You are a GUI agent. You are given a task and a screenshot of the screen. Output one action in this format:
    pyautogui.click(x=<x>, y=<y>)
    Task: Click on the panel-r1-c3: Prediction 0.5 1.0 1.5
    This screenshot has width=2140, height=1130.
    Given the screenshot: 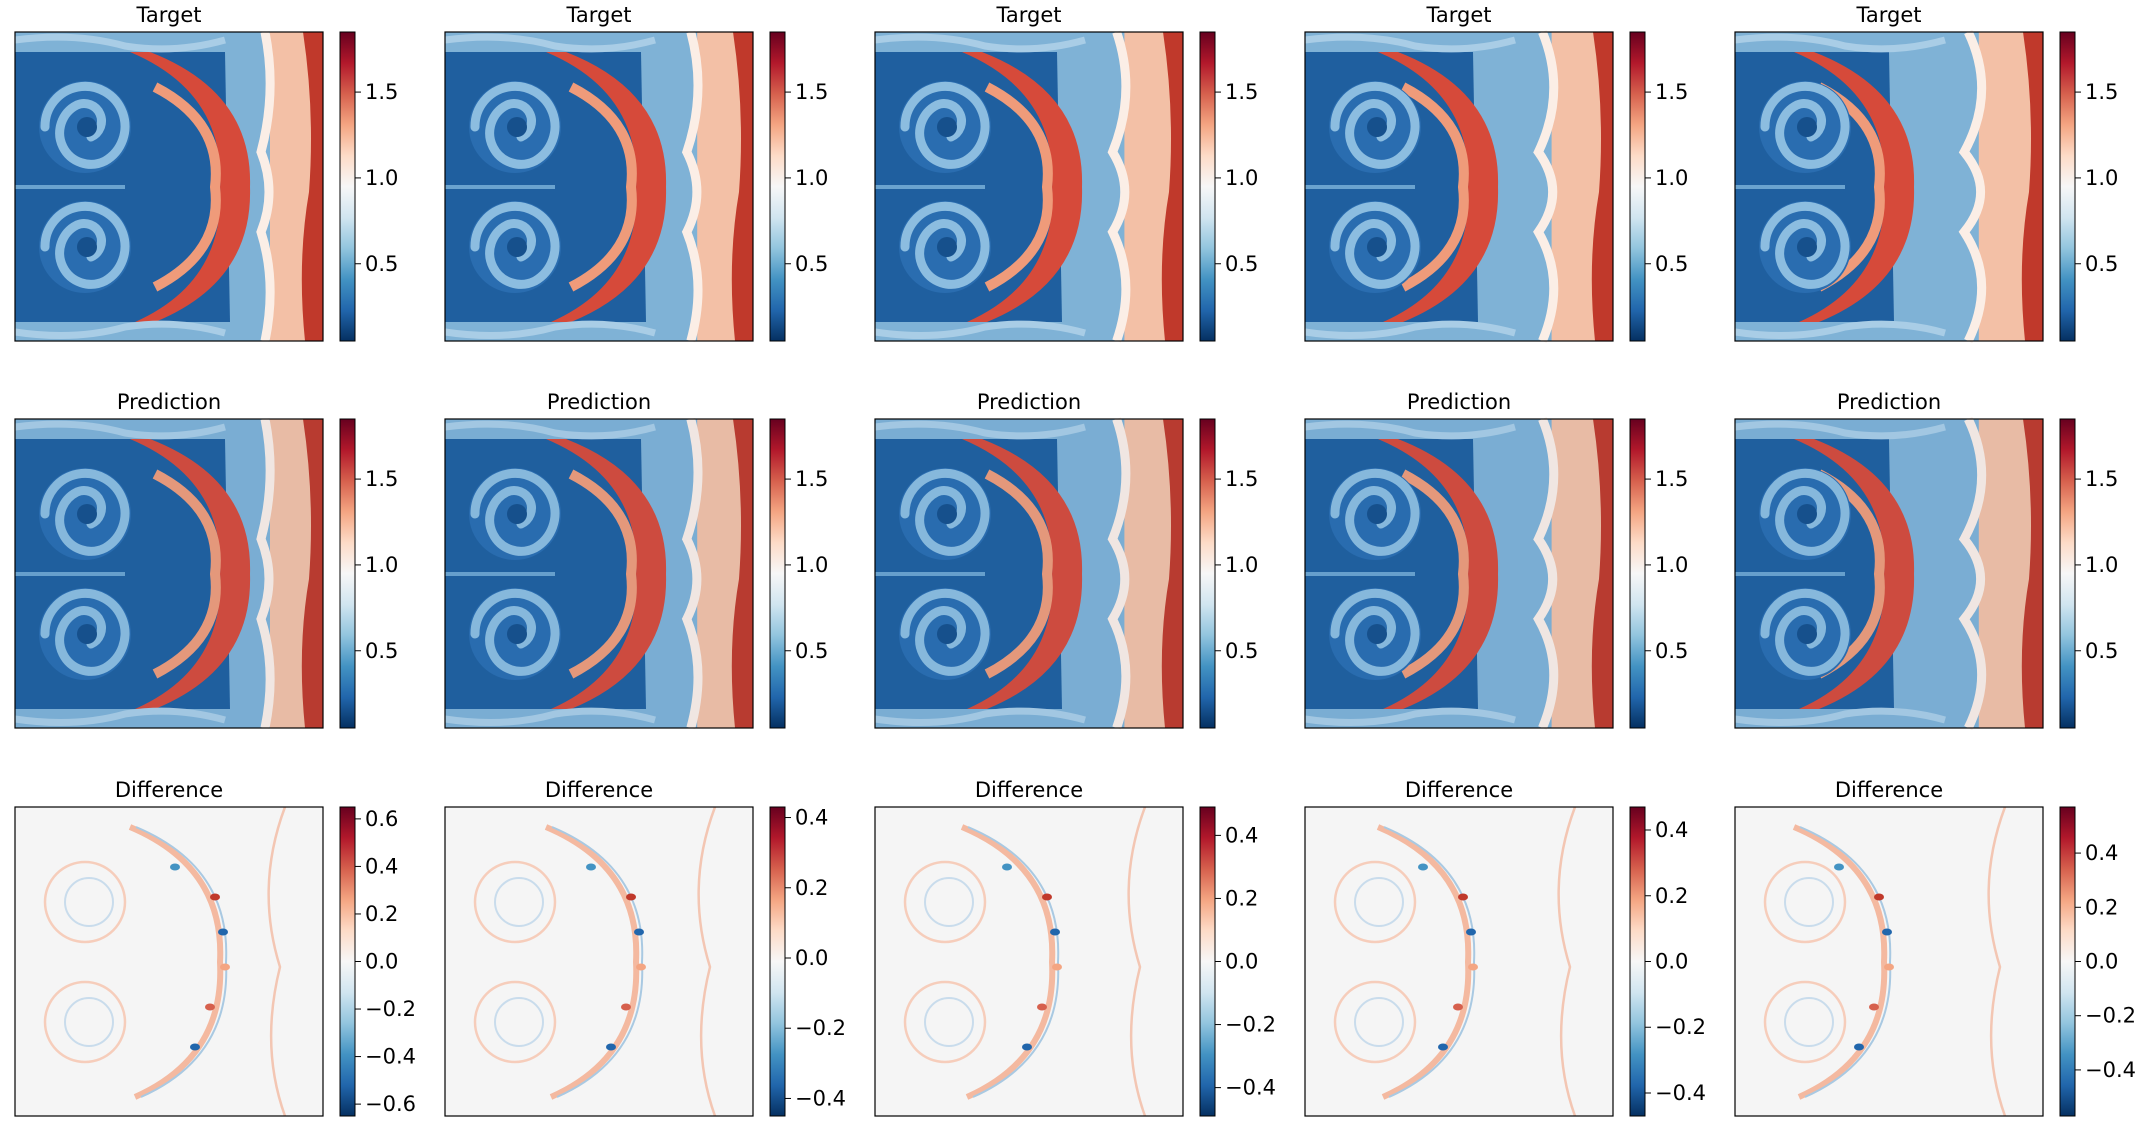 What is the action you would take?
    pyautogui.click(x=1496, y=560)
    